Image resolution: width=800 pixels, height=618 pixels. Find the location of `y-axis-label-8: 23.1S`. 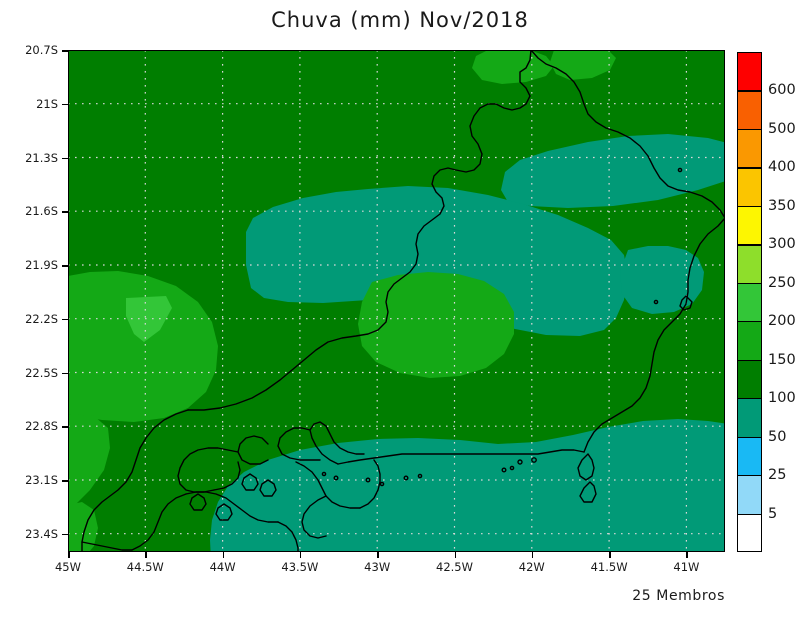

y-axis-label-8: 23.1S is located at coordinates (41, 480).